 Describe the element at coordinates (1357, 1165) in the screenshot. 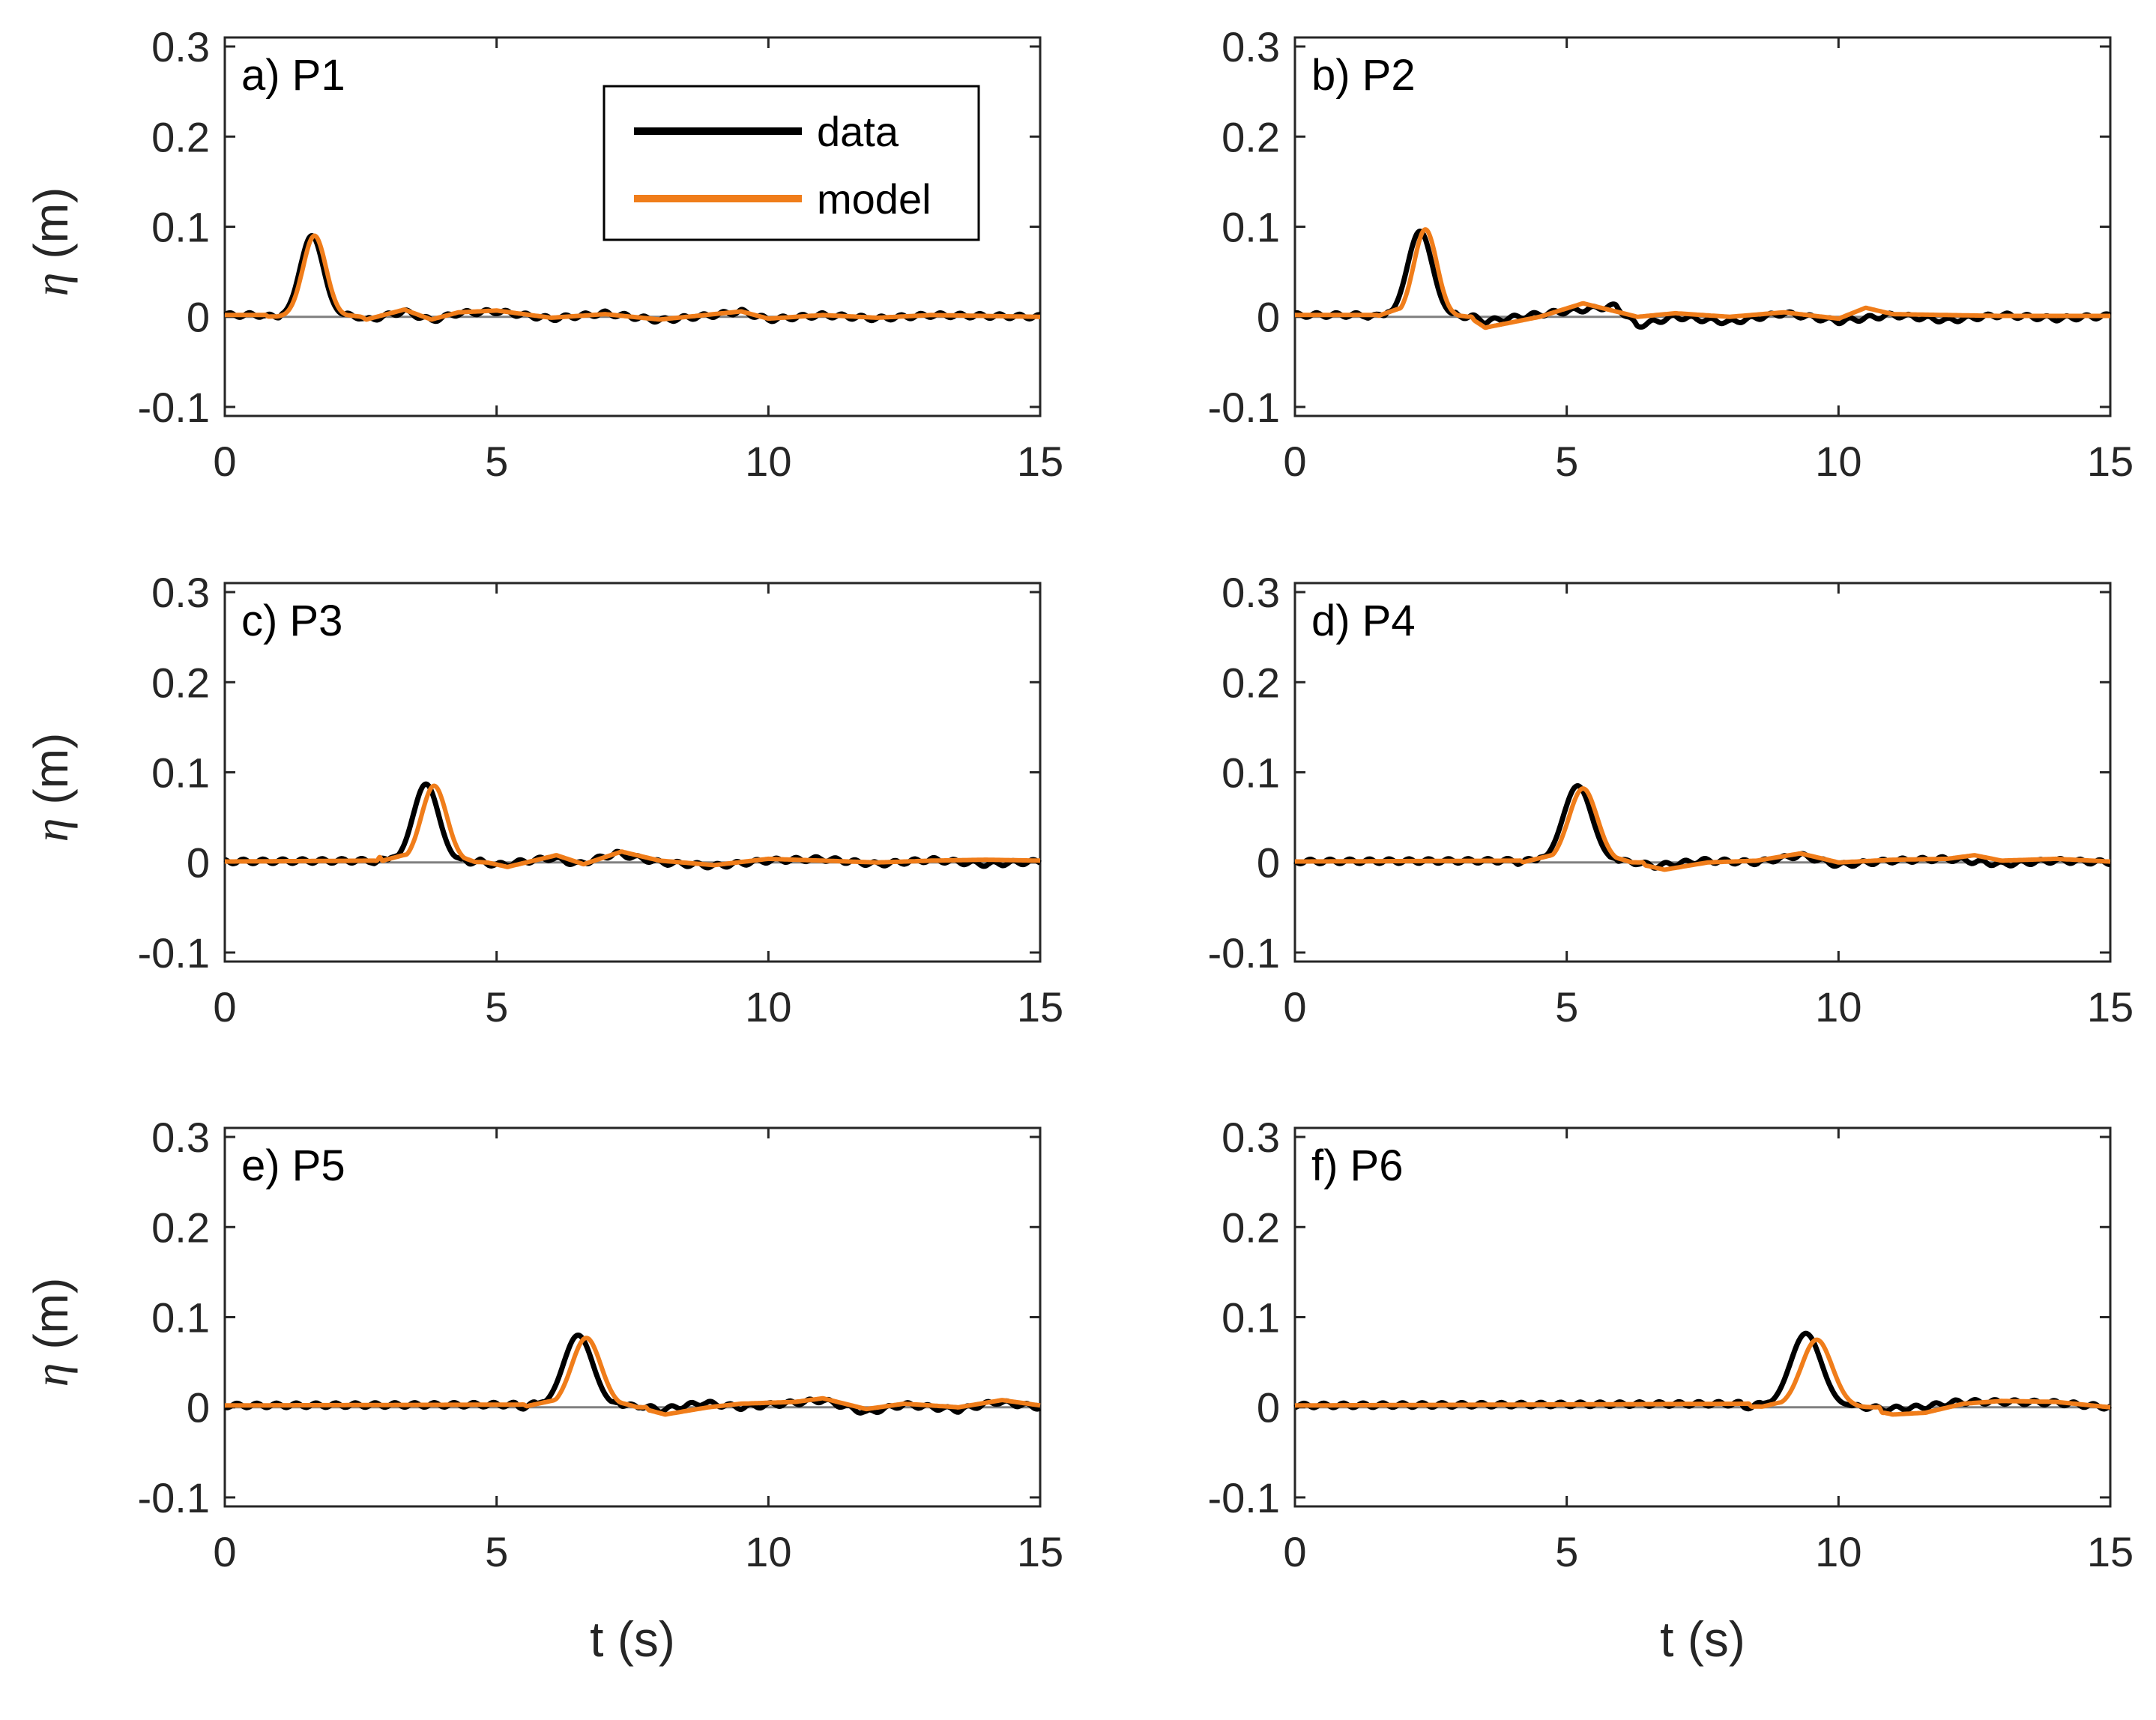

I see `panel-label: f) P6` at that location.